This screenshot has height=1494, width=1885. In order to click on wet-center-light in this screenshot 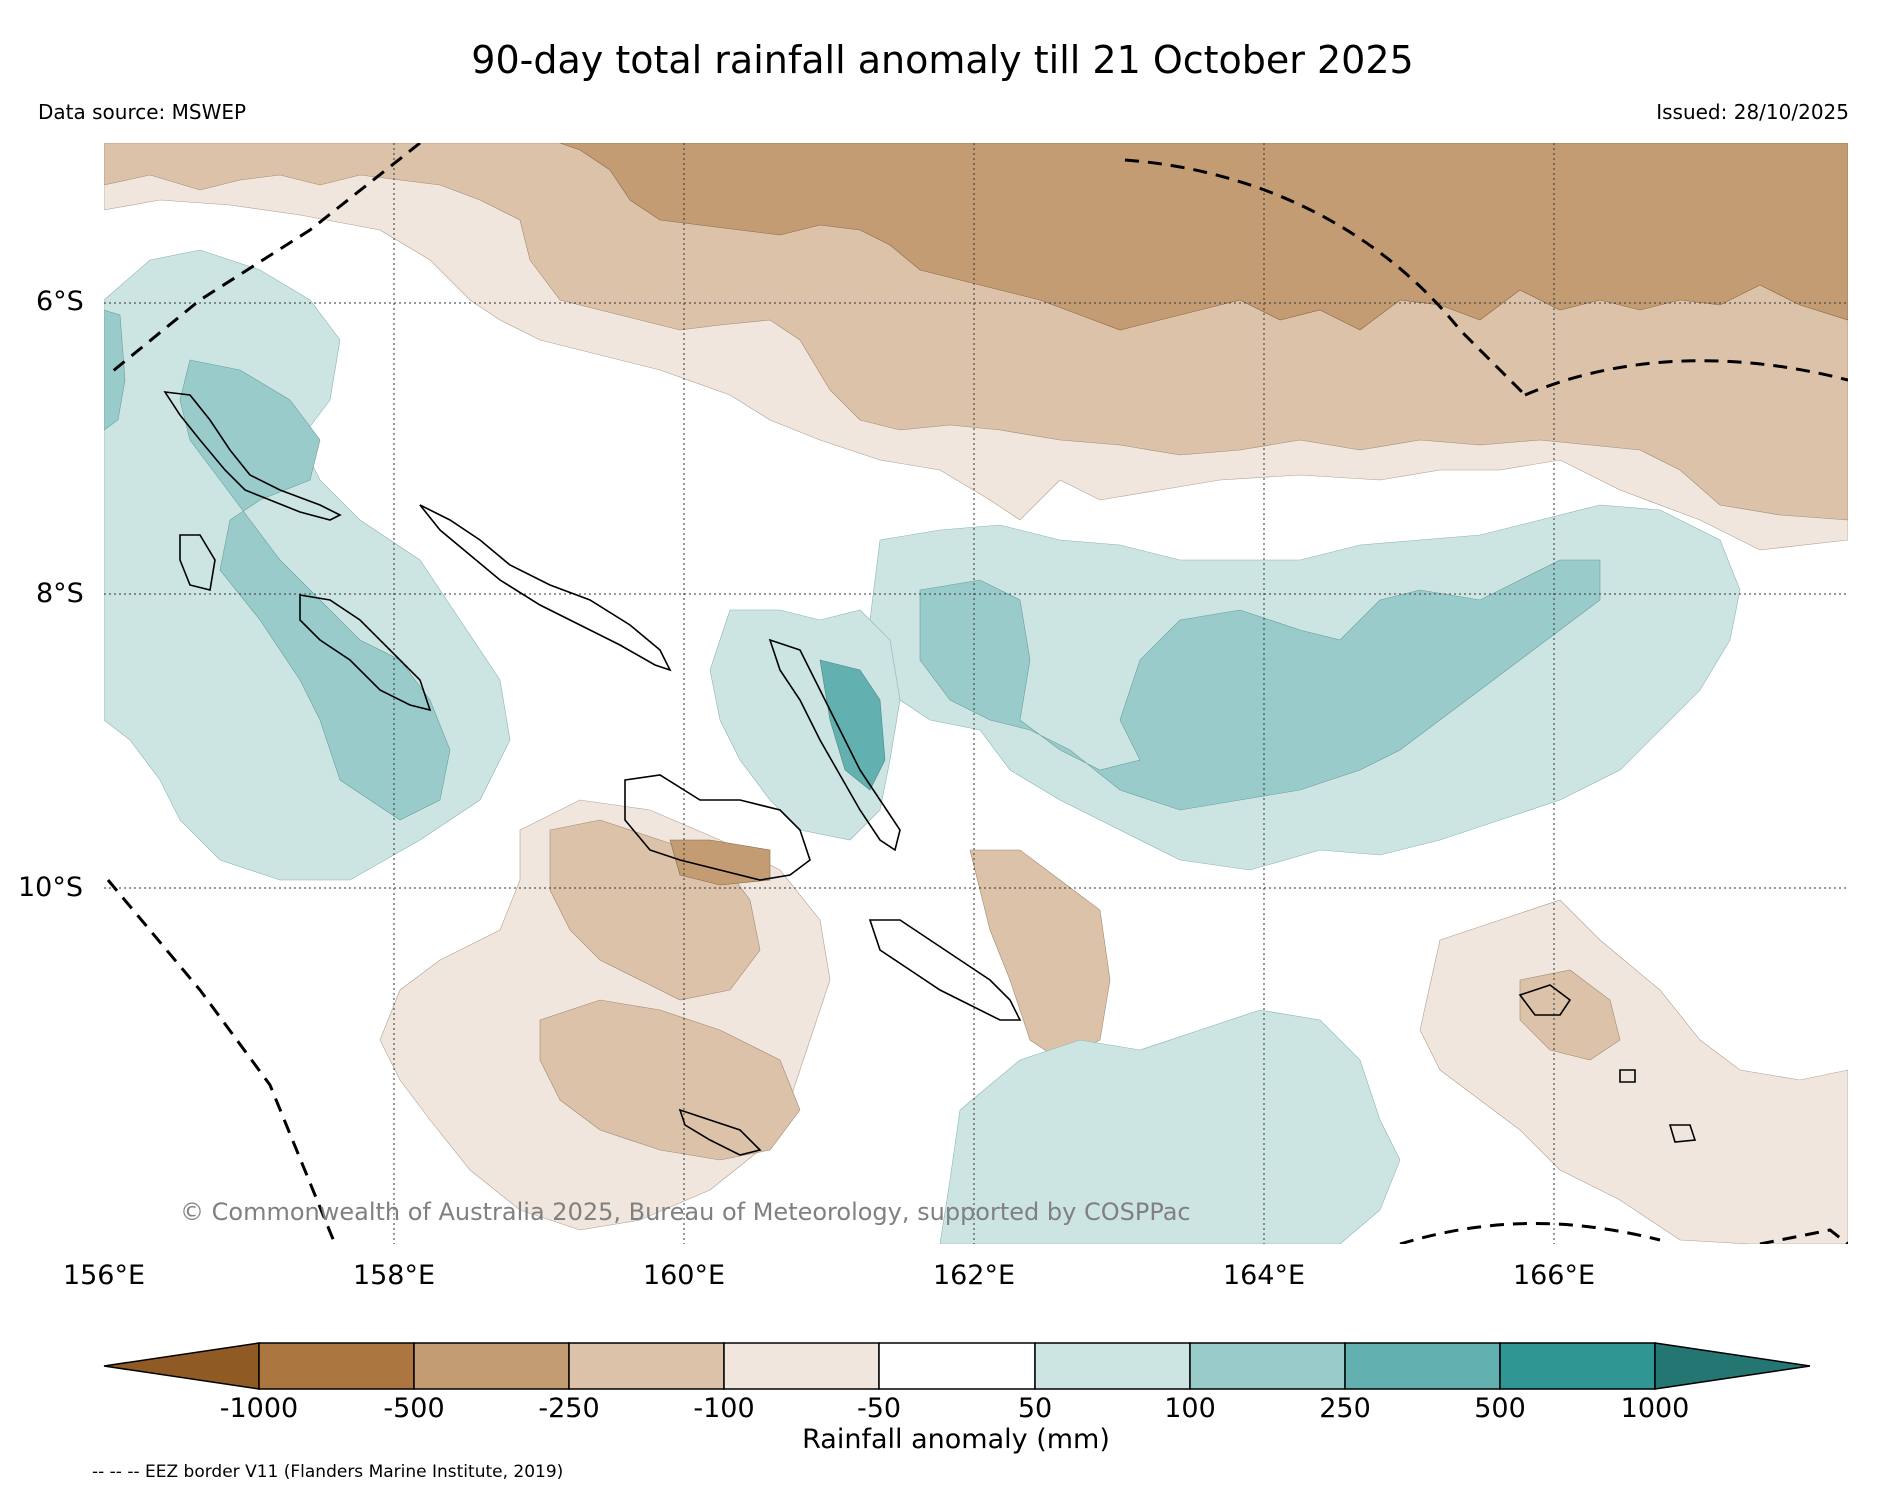, I will do `click(805, 725)`.